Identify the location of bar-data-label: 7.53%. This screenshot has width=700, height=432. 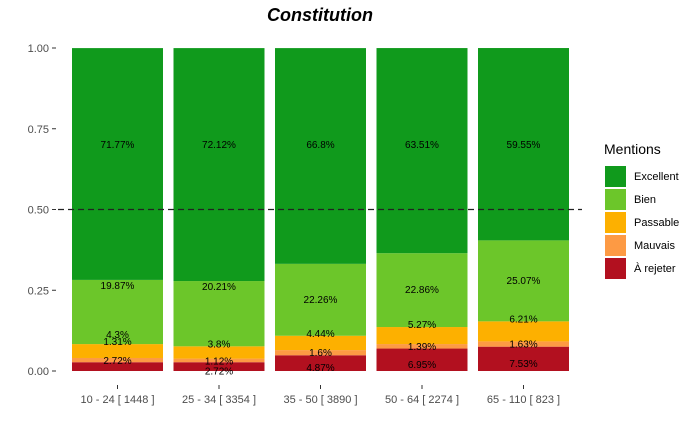
(523, 364).